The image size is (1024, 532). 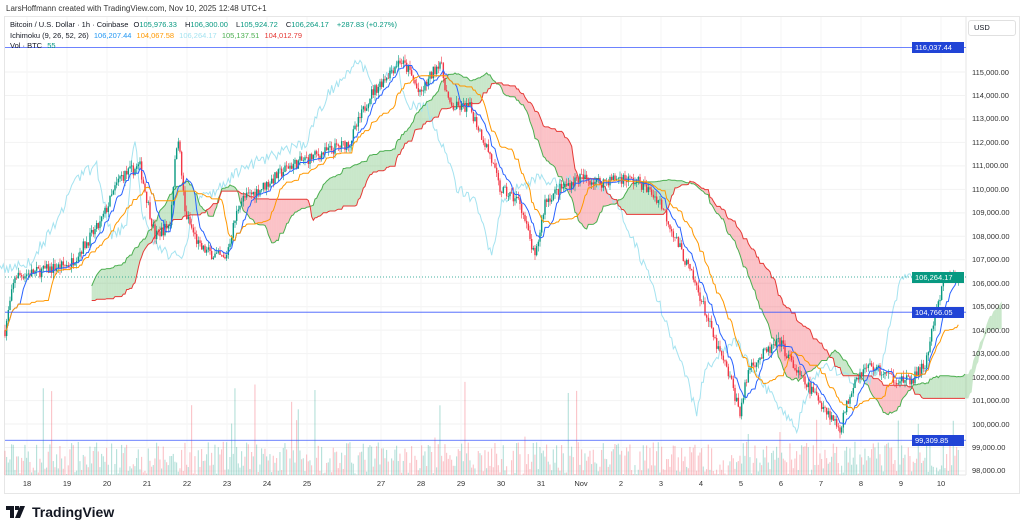 What do you see at coordinates (69, 24) in the screenshot?
I see `symbol-name: Bitcoin / U.S. Dollar · 1h · Coinbase` at bounding box center [69, 24].